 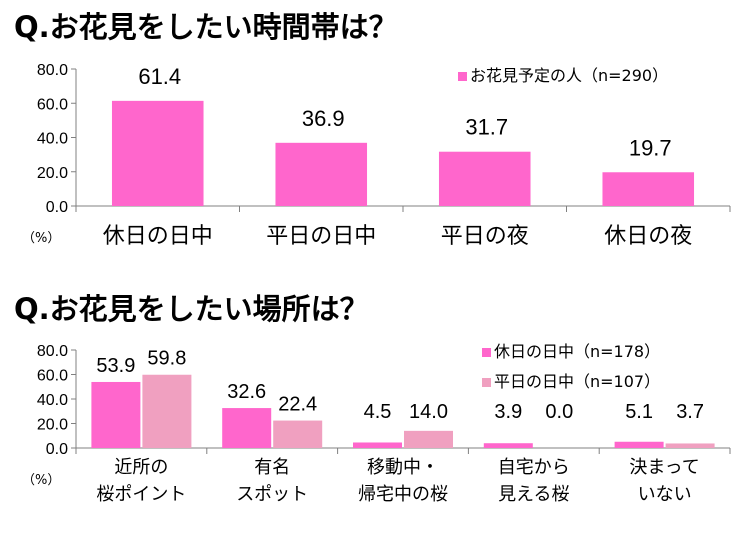 What do you see at coordinates (462, 76) in the screenshot?
I see `chart1-legend-swatch` at bounding box center [462, 76].